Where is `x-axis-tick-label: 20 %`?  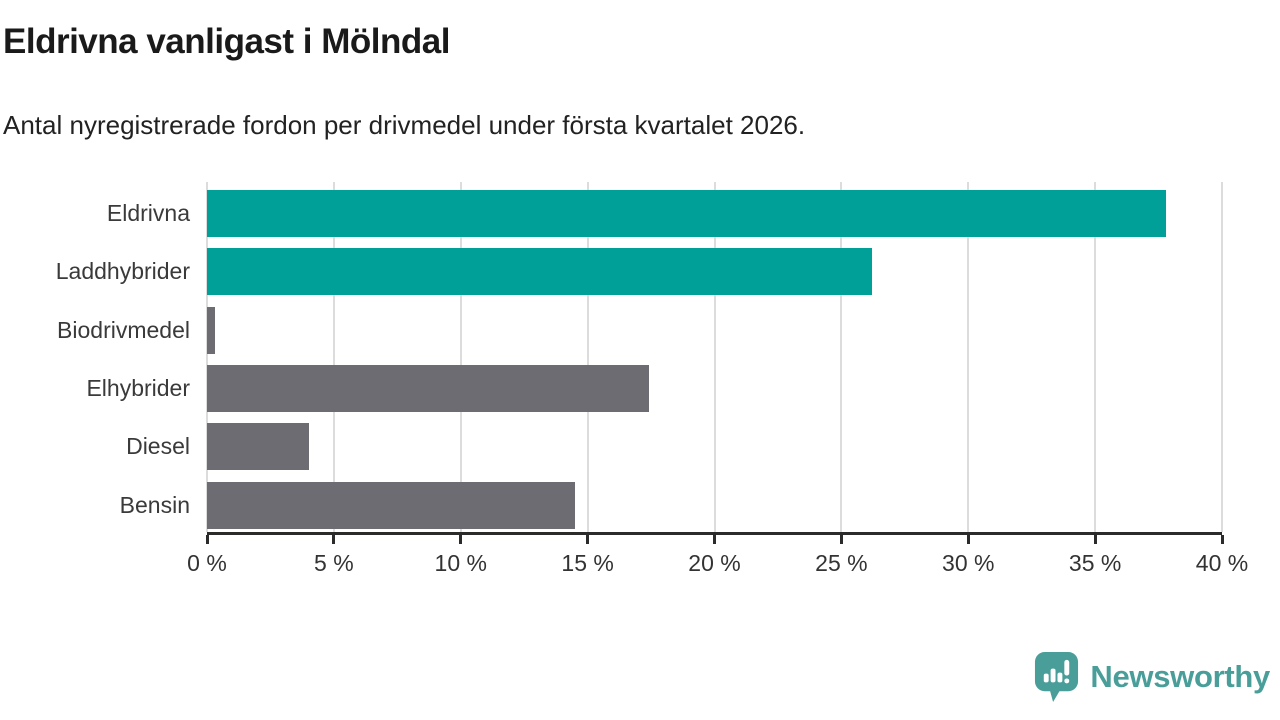
x-axis-tick-label: 20 % is located at coordinates (714, 563).